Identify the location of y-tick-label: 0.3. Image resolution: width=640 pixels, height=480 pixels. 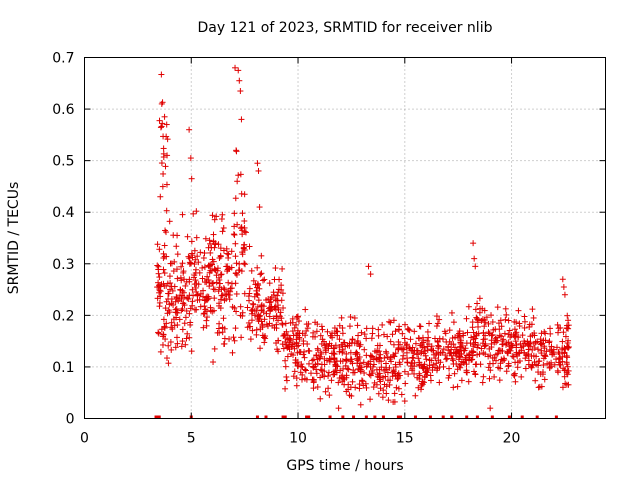
(63, 265).